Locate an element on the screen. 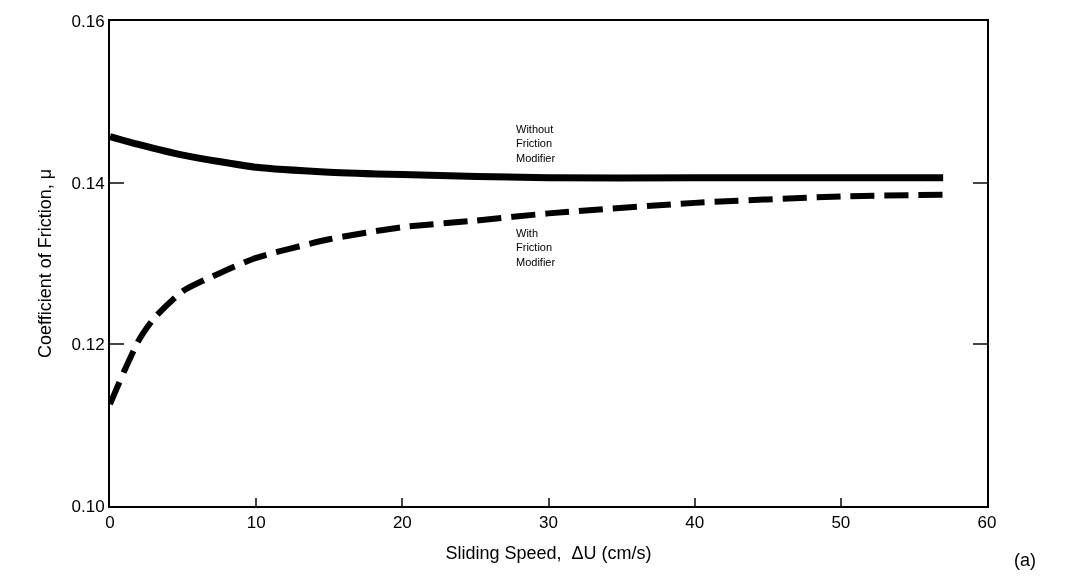 The width and height of the screenshot is (1067, 576). x-tick-label: 50 is located at coordinates (841, 523).